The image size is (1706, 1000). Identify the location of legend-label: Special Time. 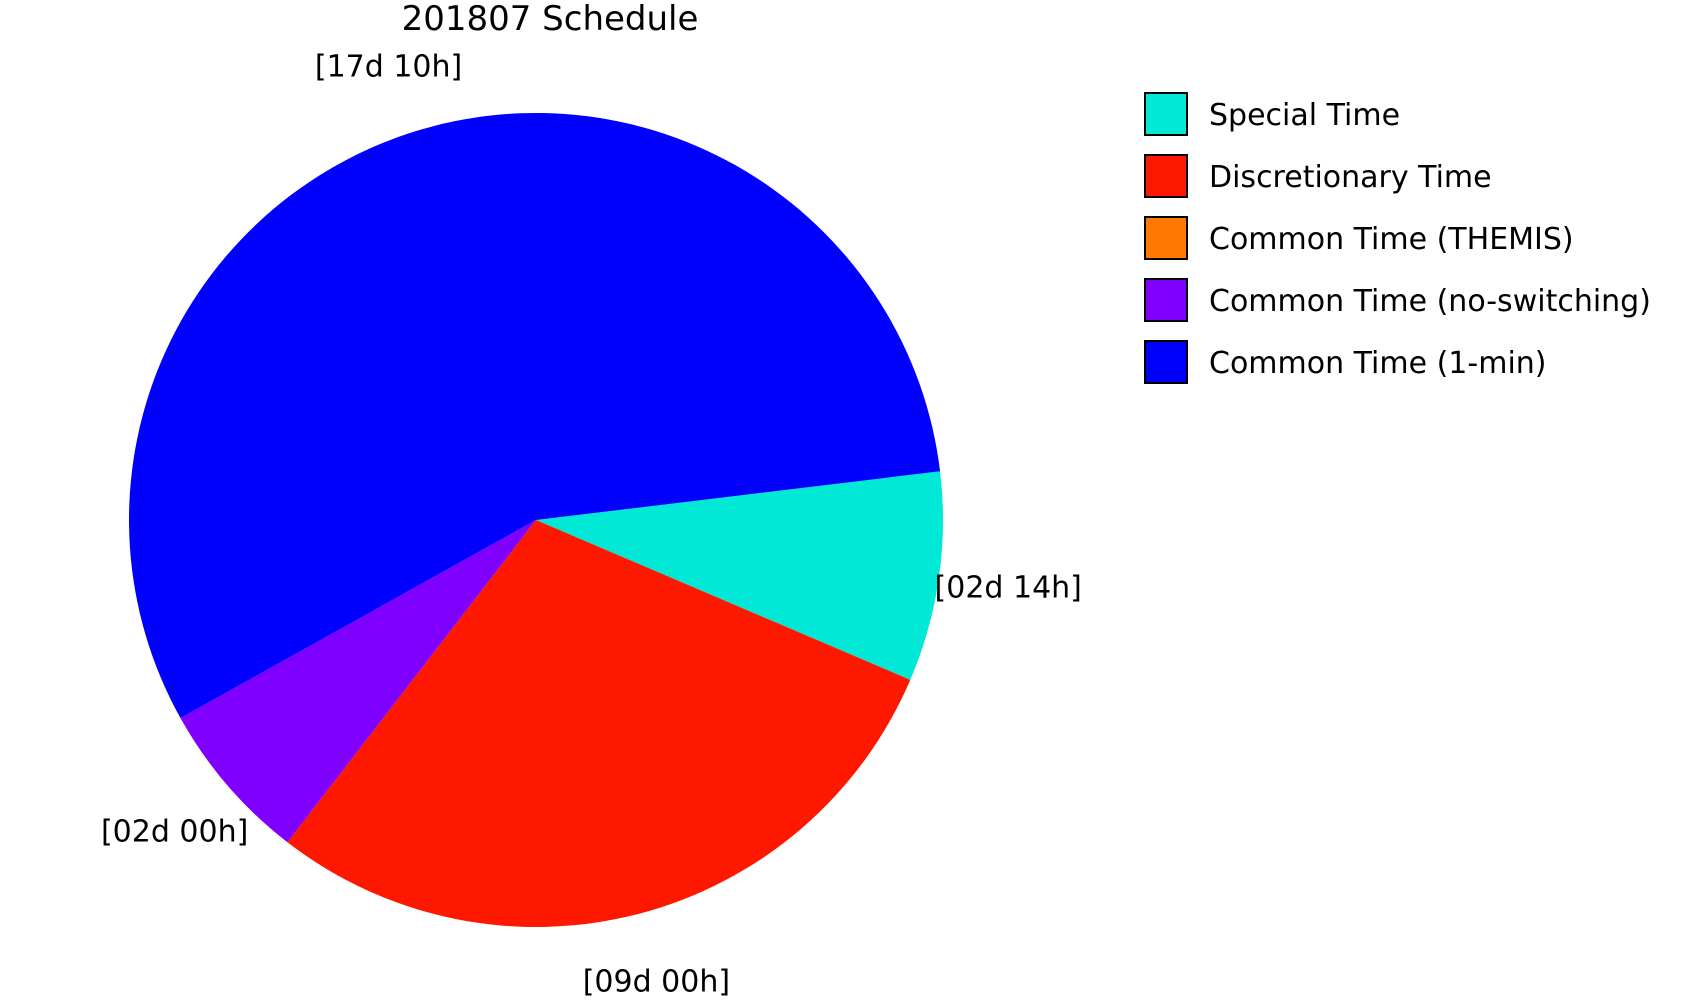
(1304, 115).